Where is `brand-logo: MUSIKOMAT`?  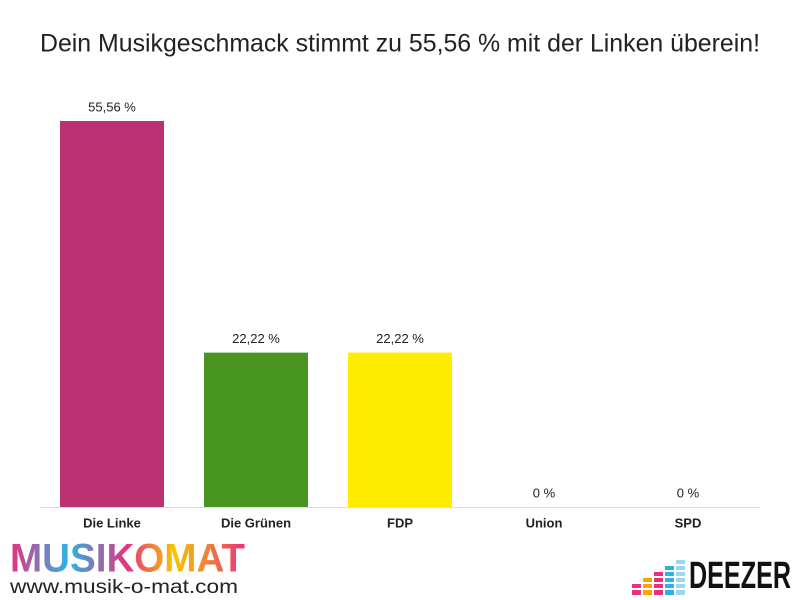
brand-logo: MUSIKOMAT is located at coordinates (127, 559).